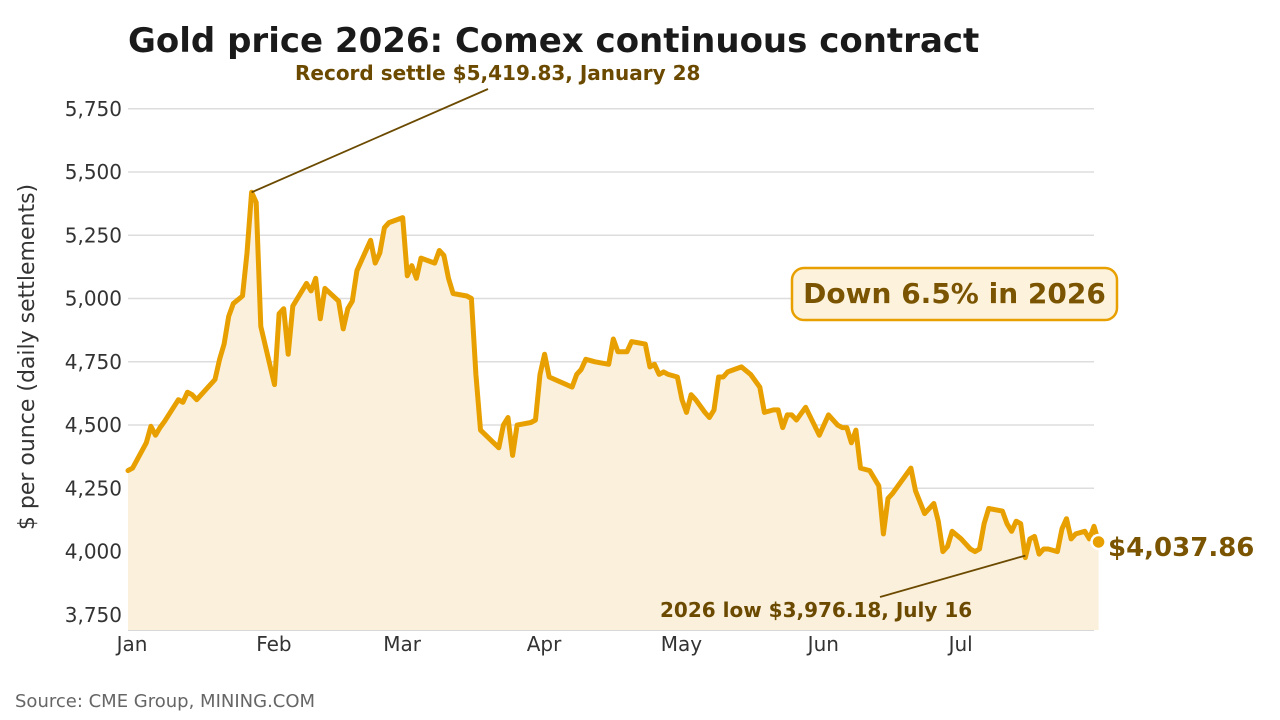  What do you see at coordinates (816, 610) in the screenshot?
I see `low-annotation: 2026 low $3,976.18, July 16` at bounding box center [816, 610].